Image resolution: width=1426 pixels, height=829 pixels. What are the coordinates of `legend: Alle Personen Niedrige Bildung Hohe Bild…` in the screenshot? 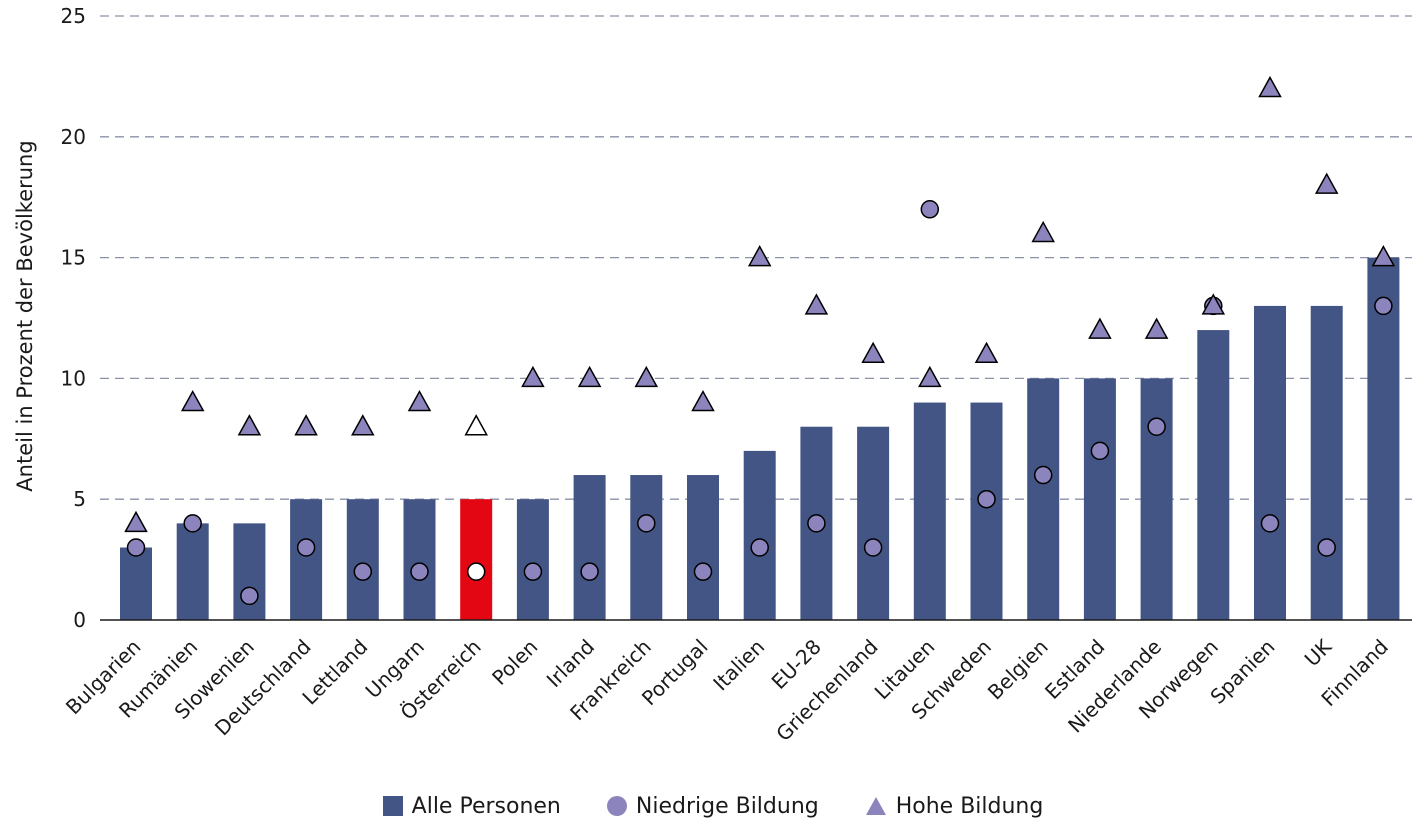 It's located at (713, 806).